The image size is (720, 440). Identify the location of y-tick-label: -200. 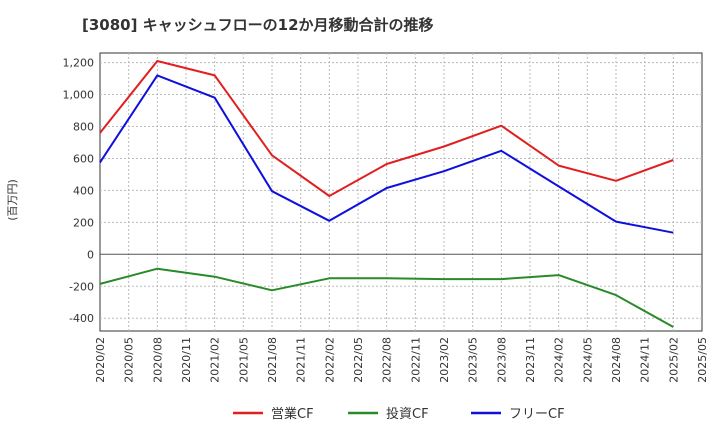
(81, 286).